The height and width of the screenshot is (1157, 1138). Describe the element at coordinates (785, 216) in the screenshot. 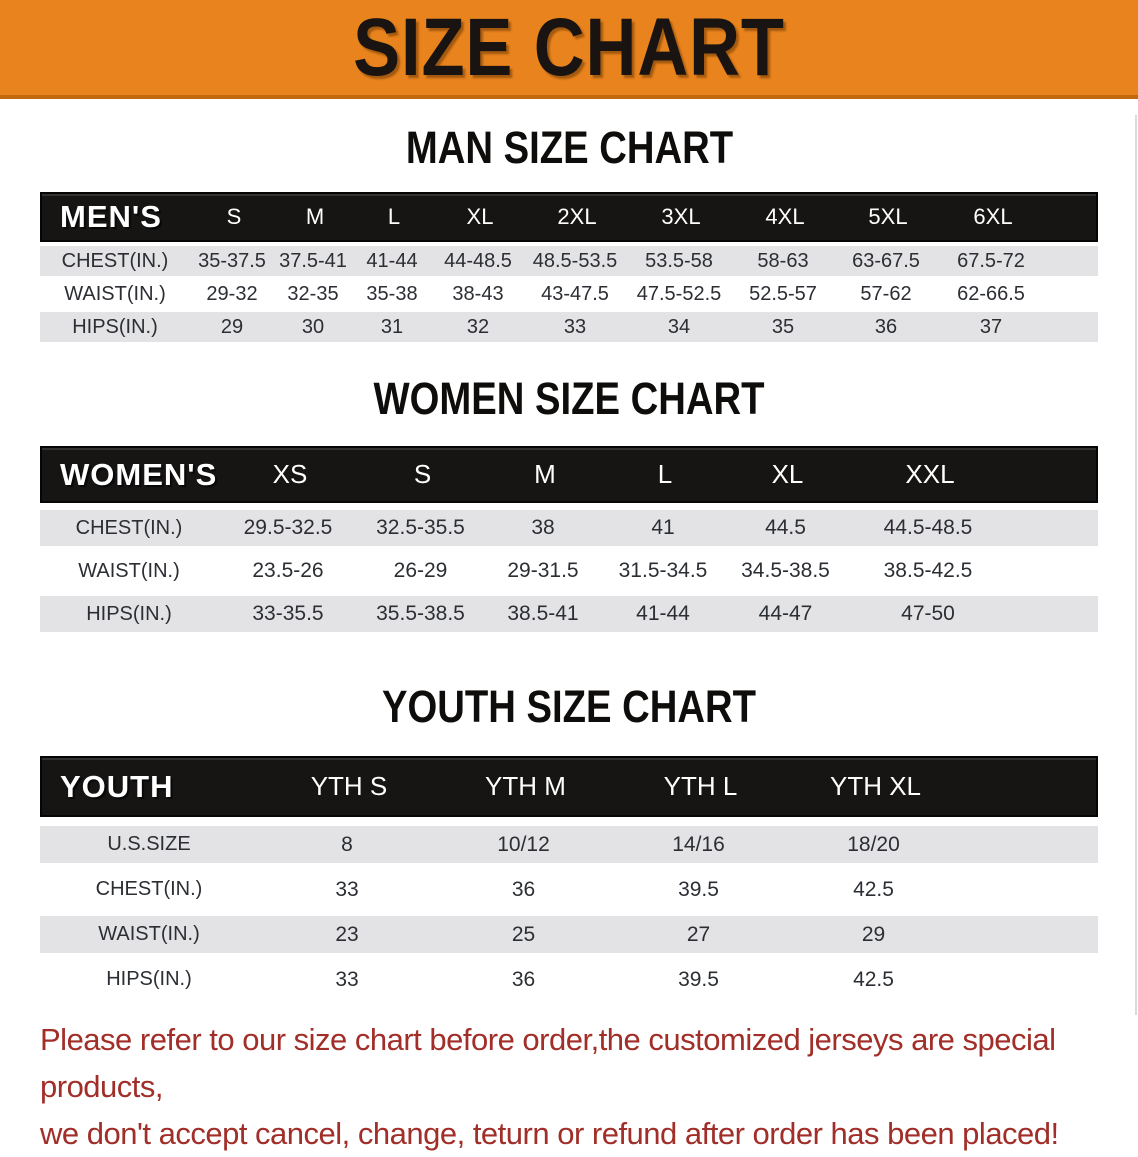

I see `size-column-header: 4XL` at that location.